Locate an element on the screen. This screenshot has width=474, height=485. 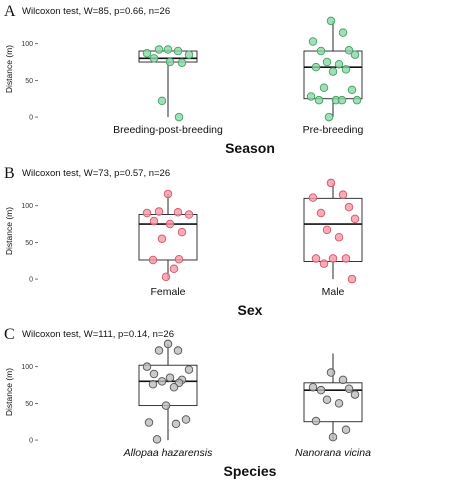
x-axis-title: Sex is located at coordinates (250, 310).